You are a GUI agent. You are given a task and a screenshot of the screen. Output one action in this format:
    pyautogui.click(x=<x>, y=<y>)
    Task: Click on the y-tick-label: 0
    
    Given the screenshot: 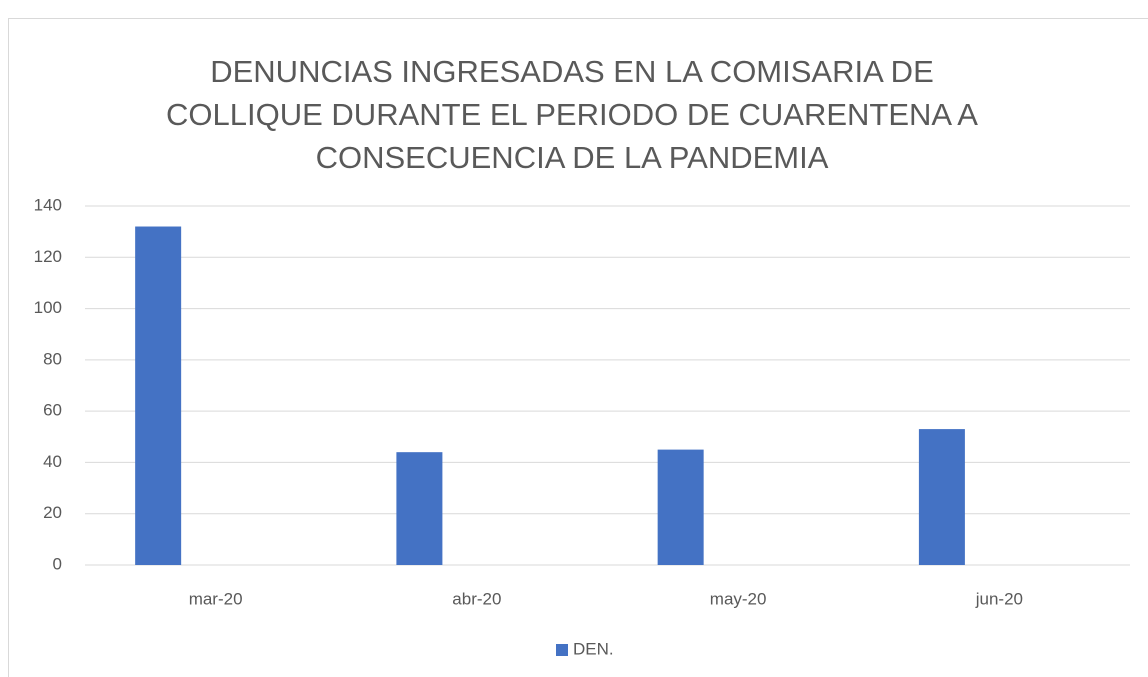 What is the action you would take?
    pyautogui.click(x=57, y=563)
    